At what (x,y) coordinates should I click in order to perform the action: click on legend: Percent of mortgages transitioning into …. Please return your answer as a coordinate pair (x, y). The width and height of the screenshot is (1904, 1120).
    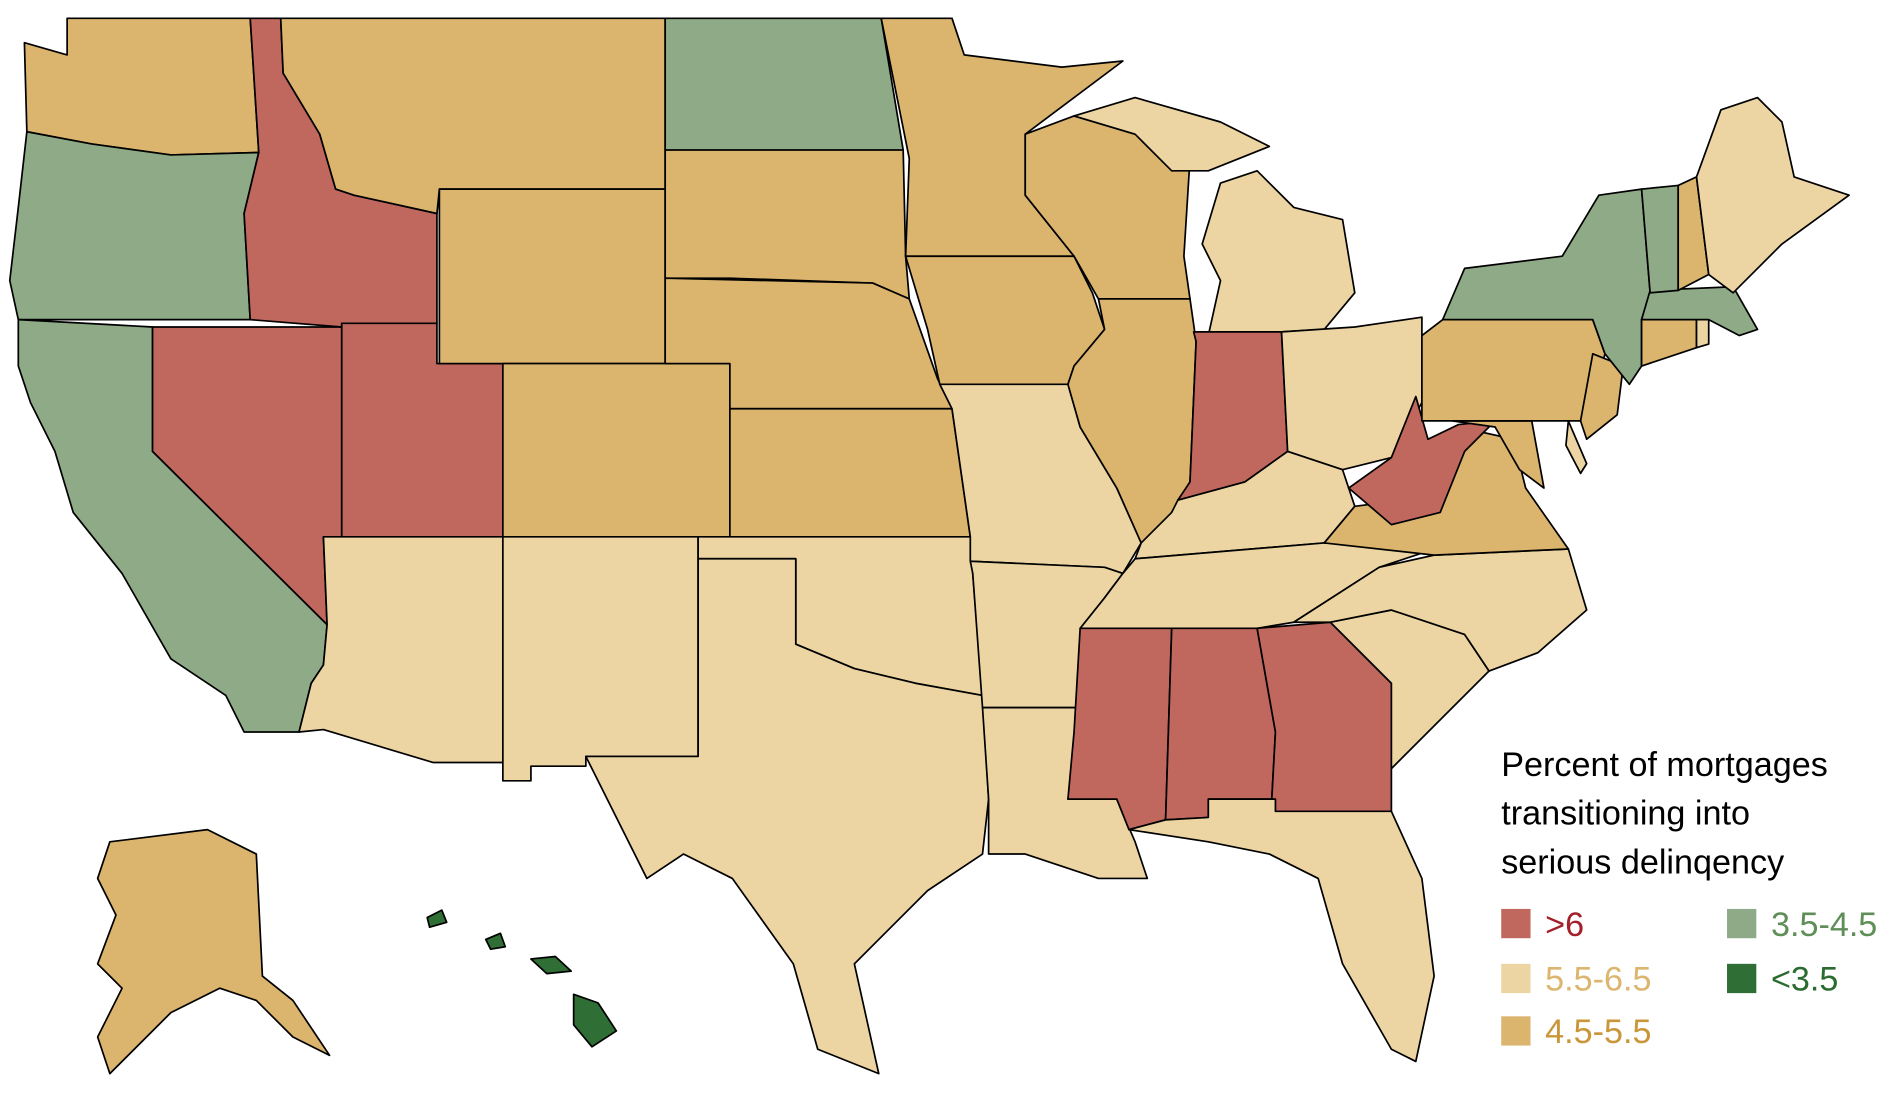
    Looking at the image, I should click on (1689, 898).